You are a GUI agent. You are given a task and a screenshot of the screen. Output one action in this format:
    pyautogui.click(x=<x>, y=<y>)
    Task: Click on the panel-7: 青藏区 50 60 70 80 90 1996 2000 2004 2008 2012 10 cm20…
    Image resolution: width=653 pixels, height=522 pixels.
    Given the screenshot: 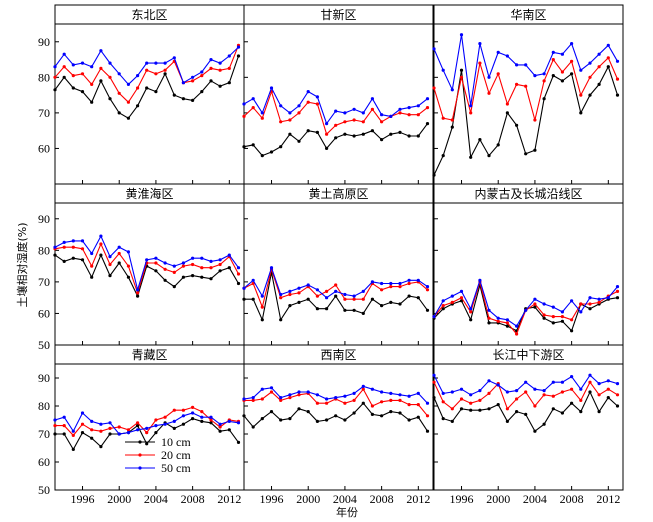 What is the action you would take?
    pyautogui.click(x=141, y=425)
    